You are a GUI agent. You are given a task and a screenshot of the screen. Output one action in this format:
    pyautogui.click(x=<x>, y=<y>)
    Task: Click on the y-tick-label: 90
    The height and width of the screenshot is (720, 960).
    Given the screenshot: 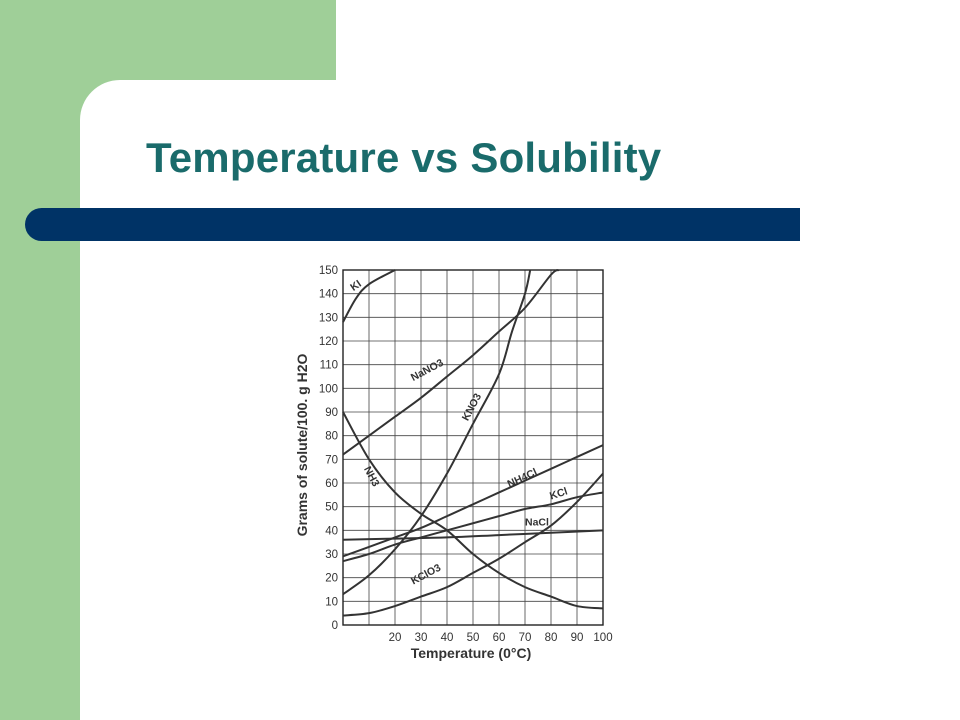 What is the action you would take?
    pyautogui.click(x=331, y=413)
    